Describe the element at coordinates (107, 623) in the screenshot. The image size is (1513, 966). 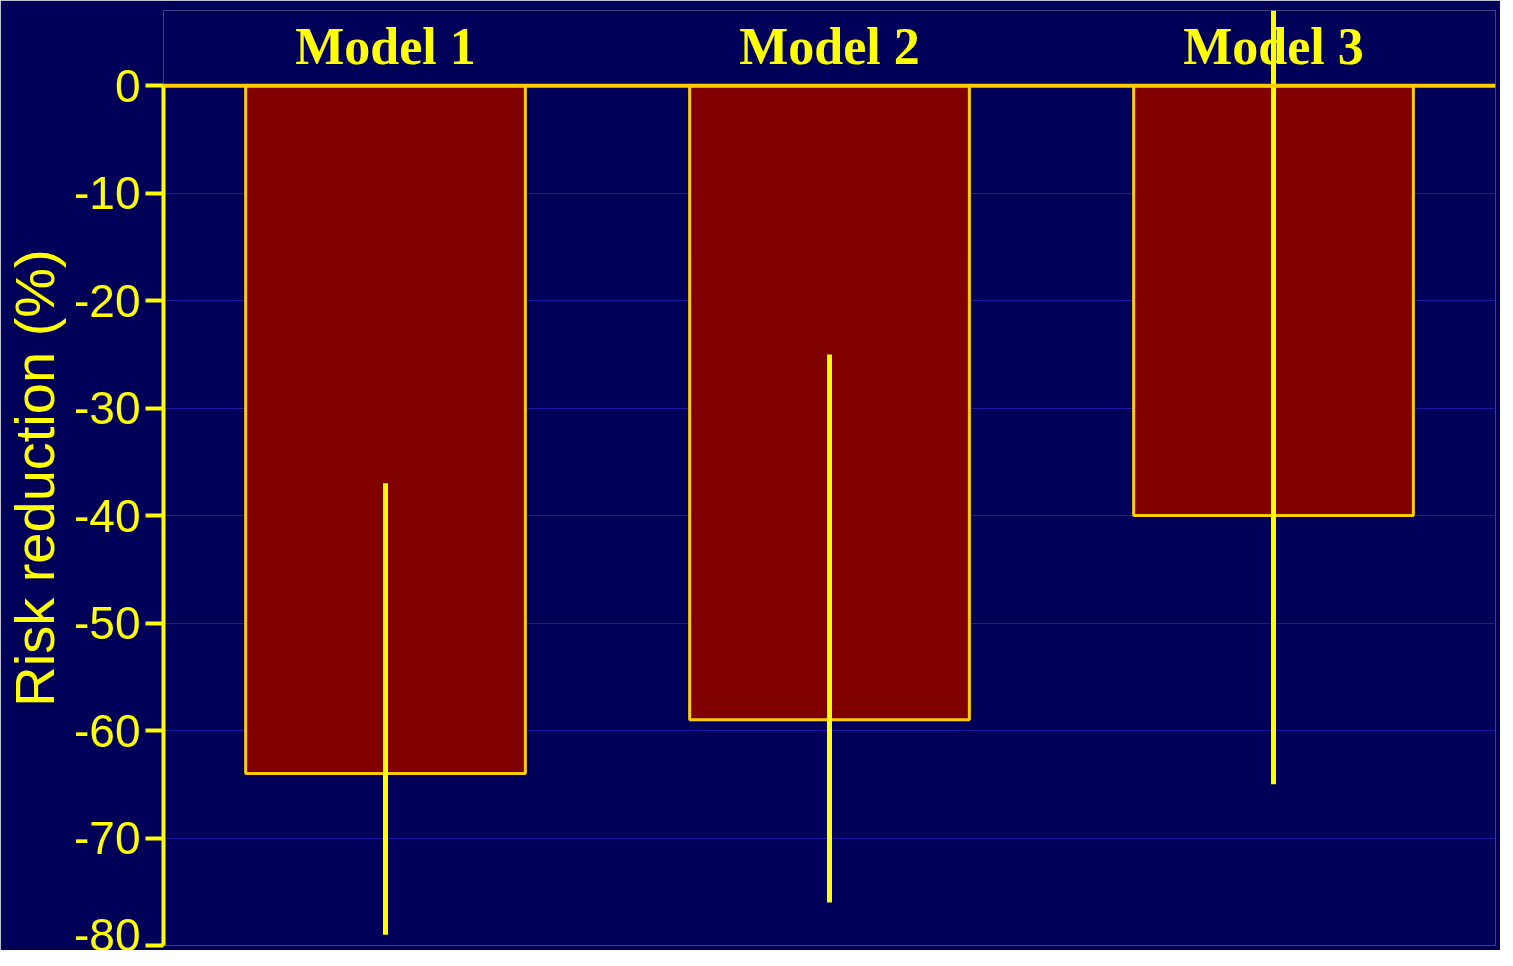
I see `y-tick-label: -50` at that location.